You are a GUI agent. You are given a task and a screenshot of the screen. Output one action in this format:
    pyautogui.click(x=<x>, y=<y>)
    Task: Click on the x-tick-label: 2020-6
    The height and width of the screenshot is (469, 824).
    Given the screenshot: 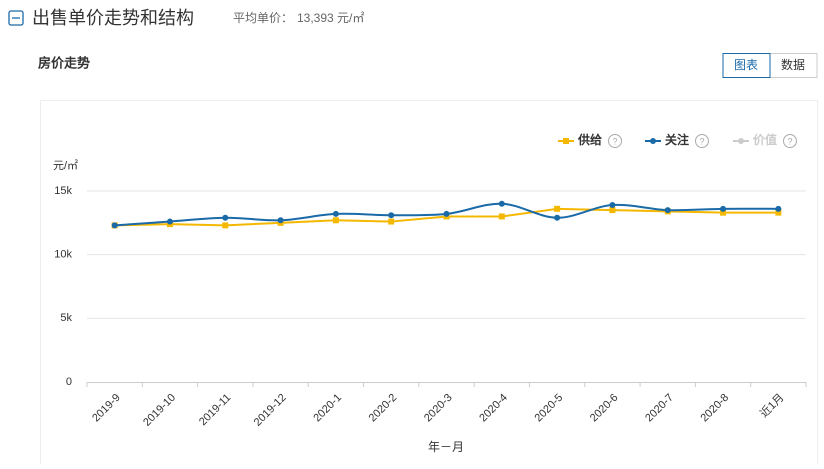 What is the action you would take?
    pyautogui.click(x=604, y=408)
    